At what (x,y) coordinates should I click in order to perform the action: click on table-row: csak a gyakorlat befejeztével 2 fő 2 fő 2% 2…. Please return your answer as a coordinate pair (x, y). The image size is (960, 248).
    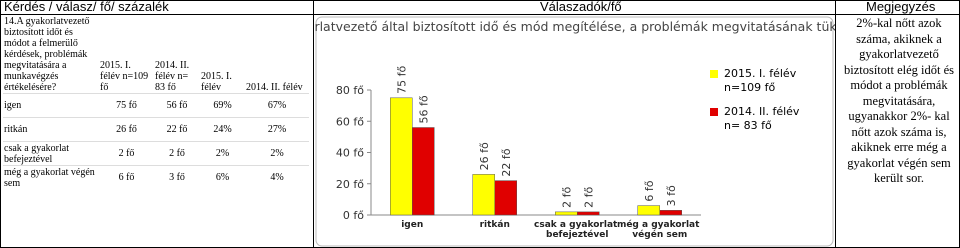
    Looking at the image, I should click on (156, 153).